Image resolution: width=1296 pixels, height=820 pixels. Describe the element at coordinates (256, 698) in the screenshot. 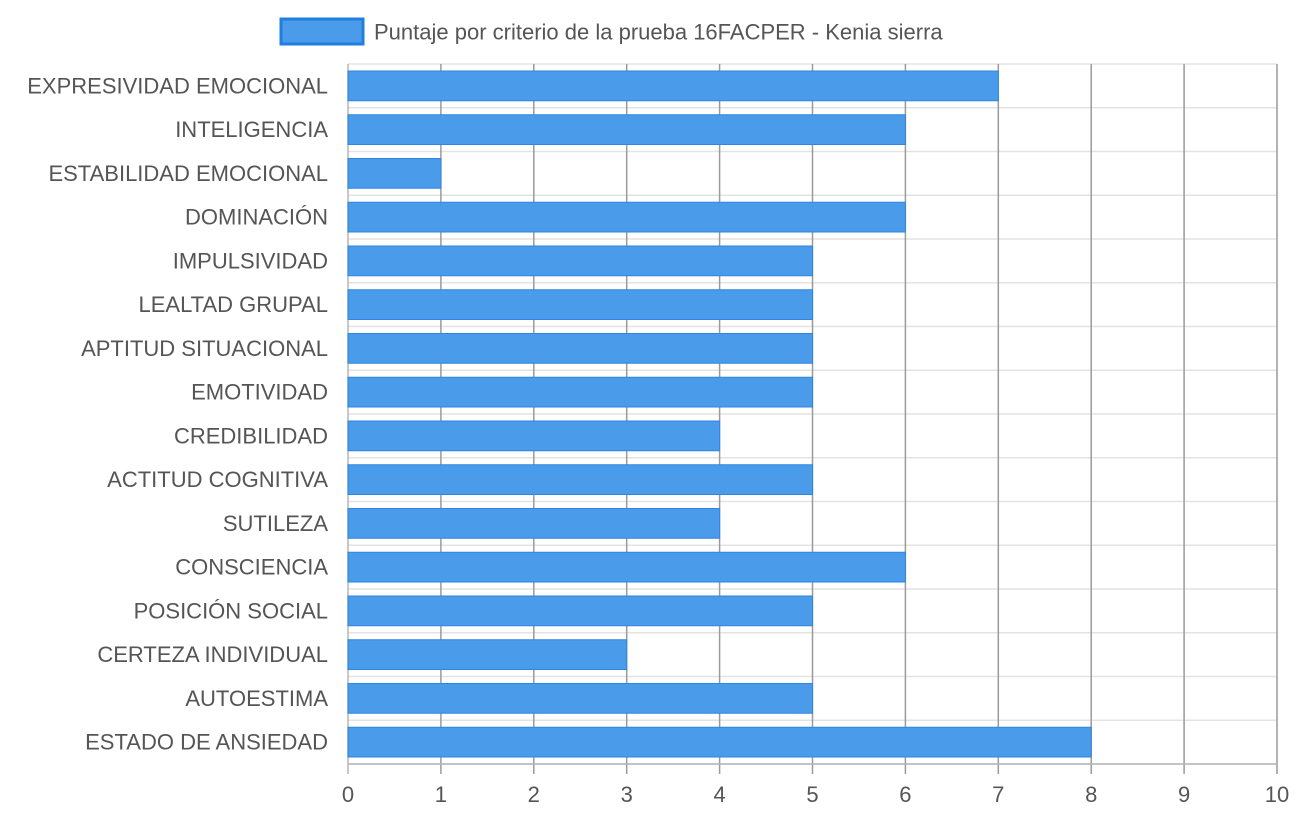

I see `category-label: AUTOESTIMA` at that location.